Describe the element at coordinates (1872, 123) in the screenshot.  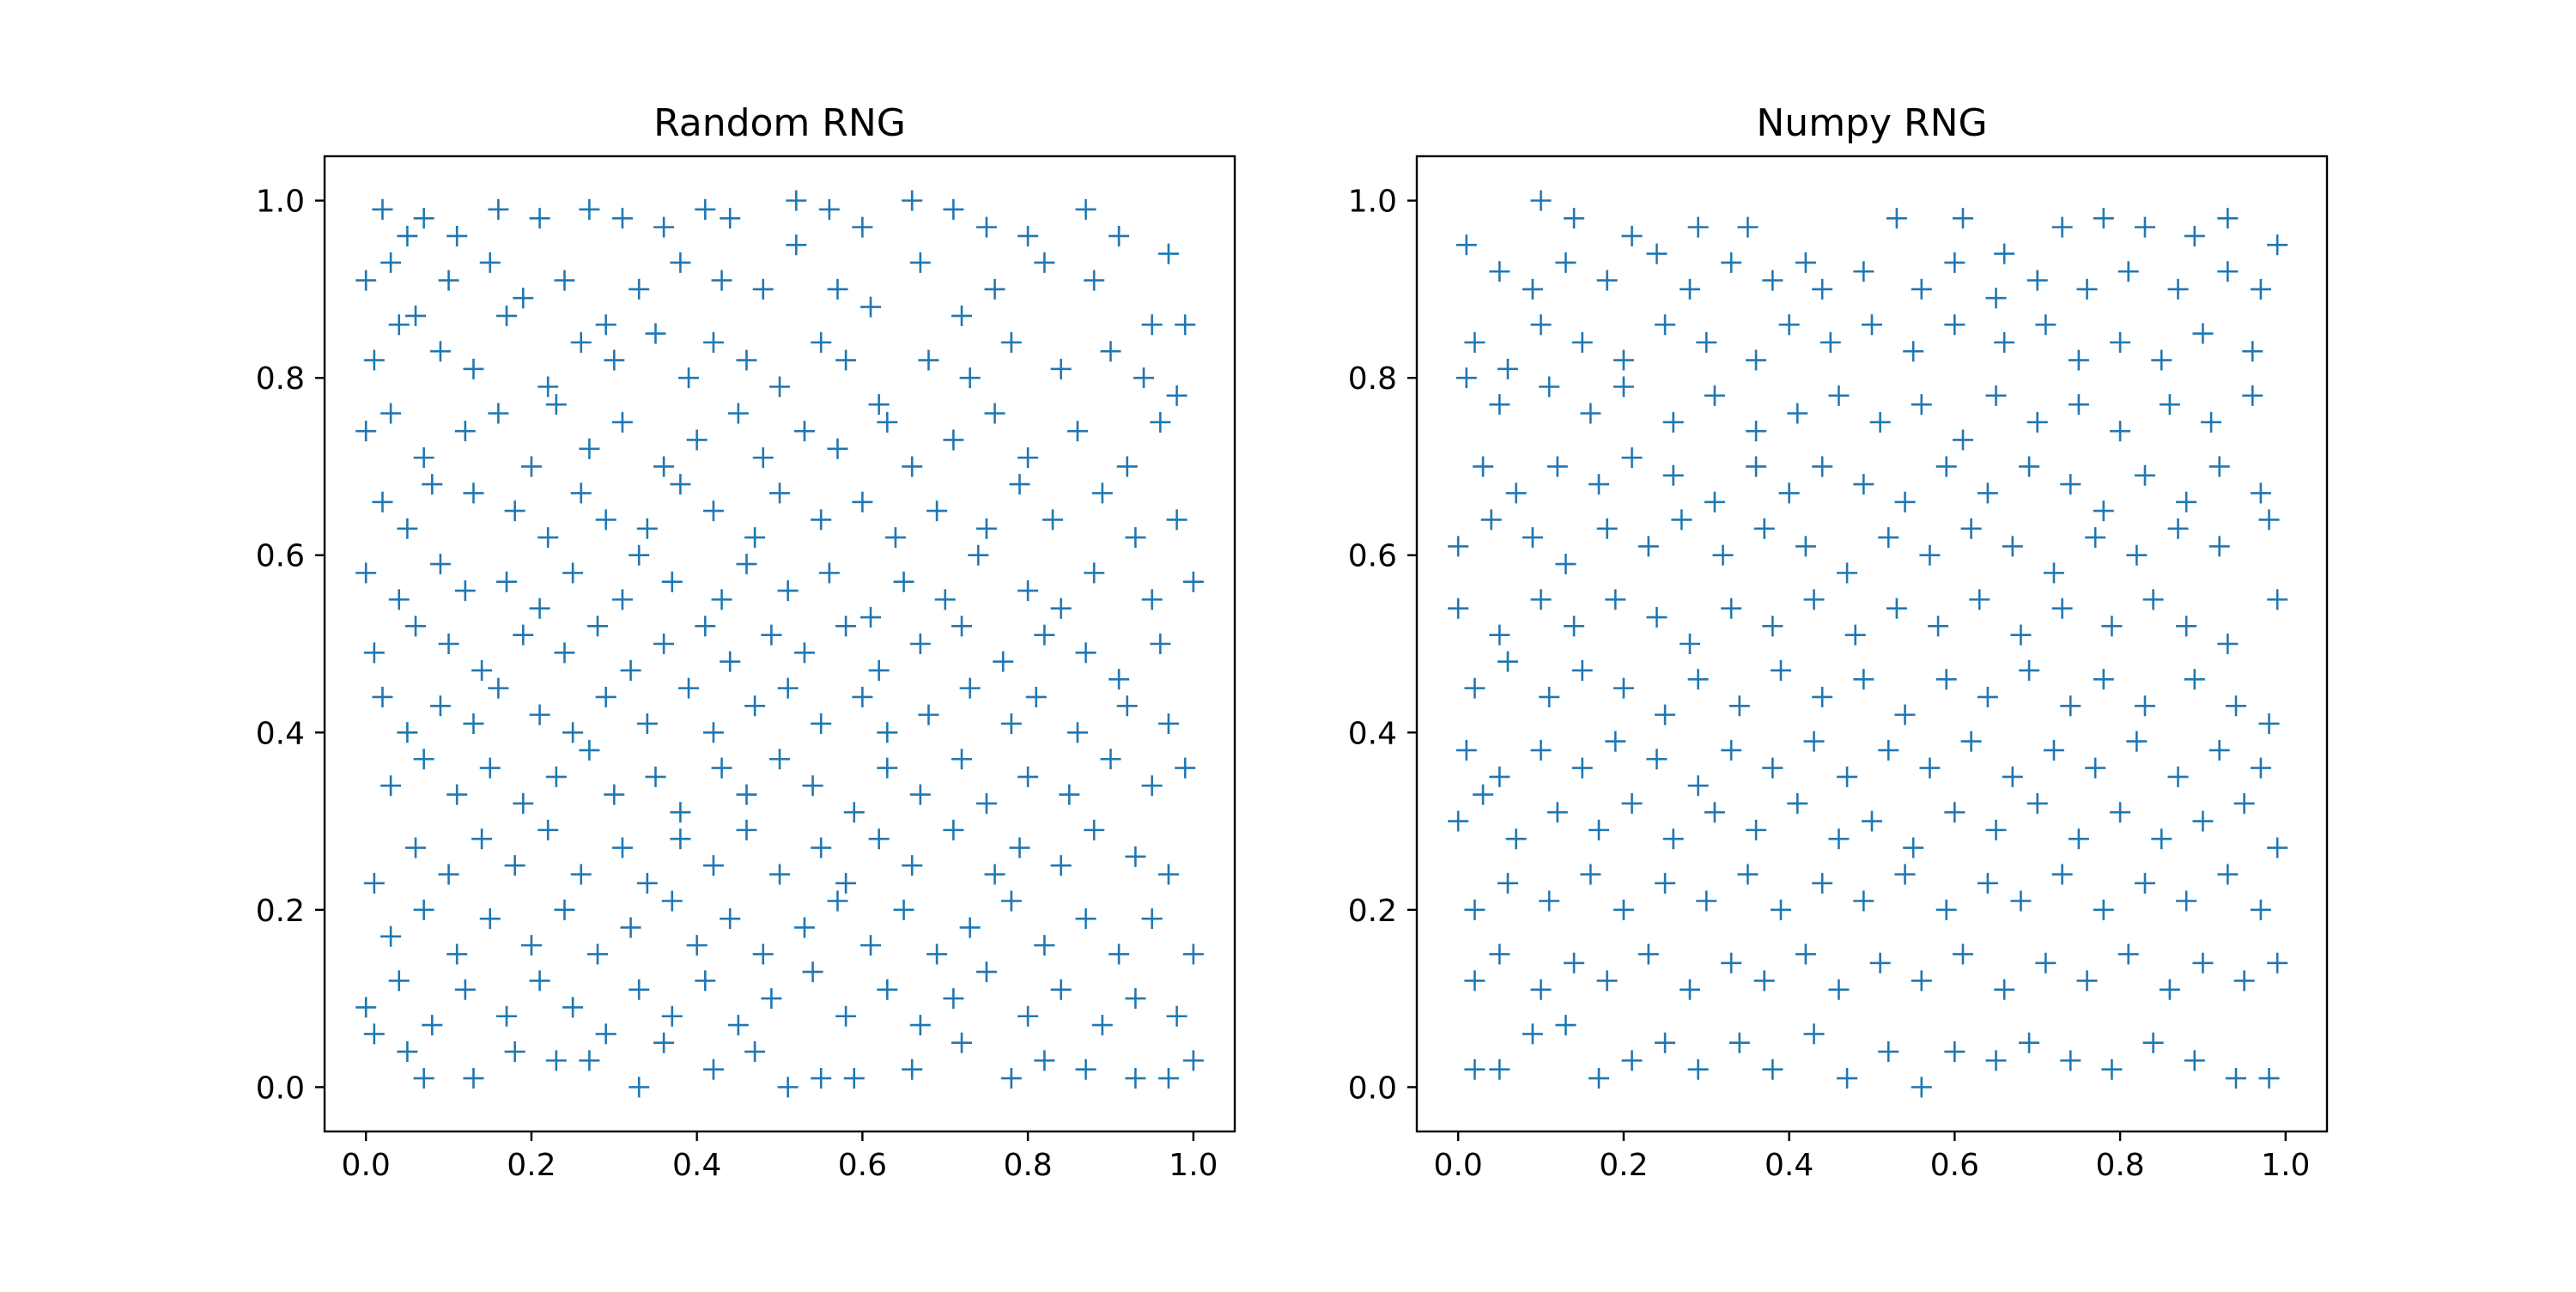
I see `panel-title: Numpy RNG` at that location.